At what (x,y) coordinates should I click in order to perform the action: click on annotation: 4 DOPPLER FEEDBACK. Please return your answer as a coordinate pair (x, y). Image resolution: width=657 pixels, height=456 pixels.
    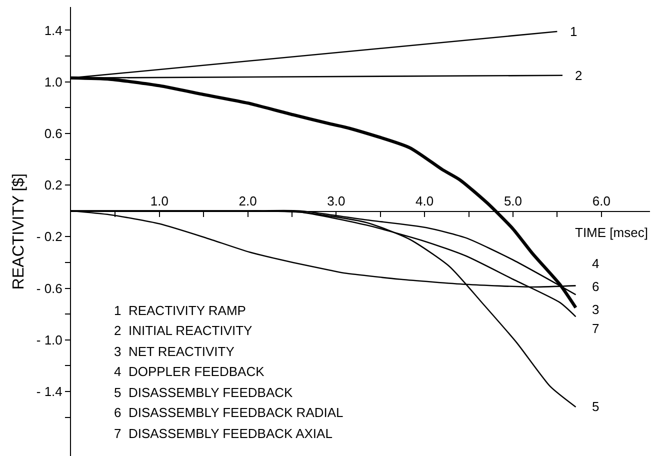
    Looking at the image, I should click on (189, 371).